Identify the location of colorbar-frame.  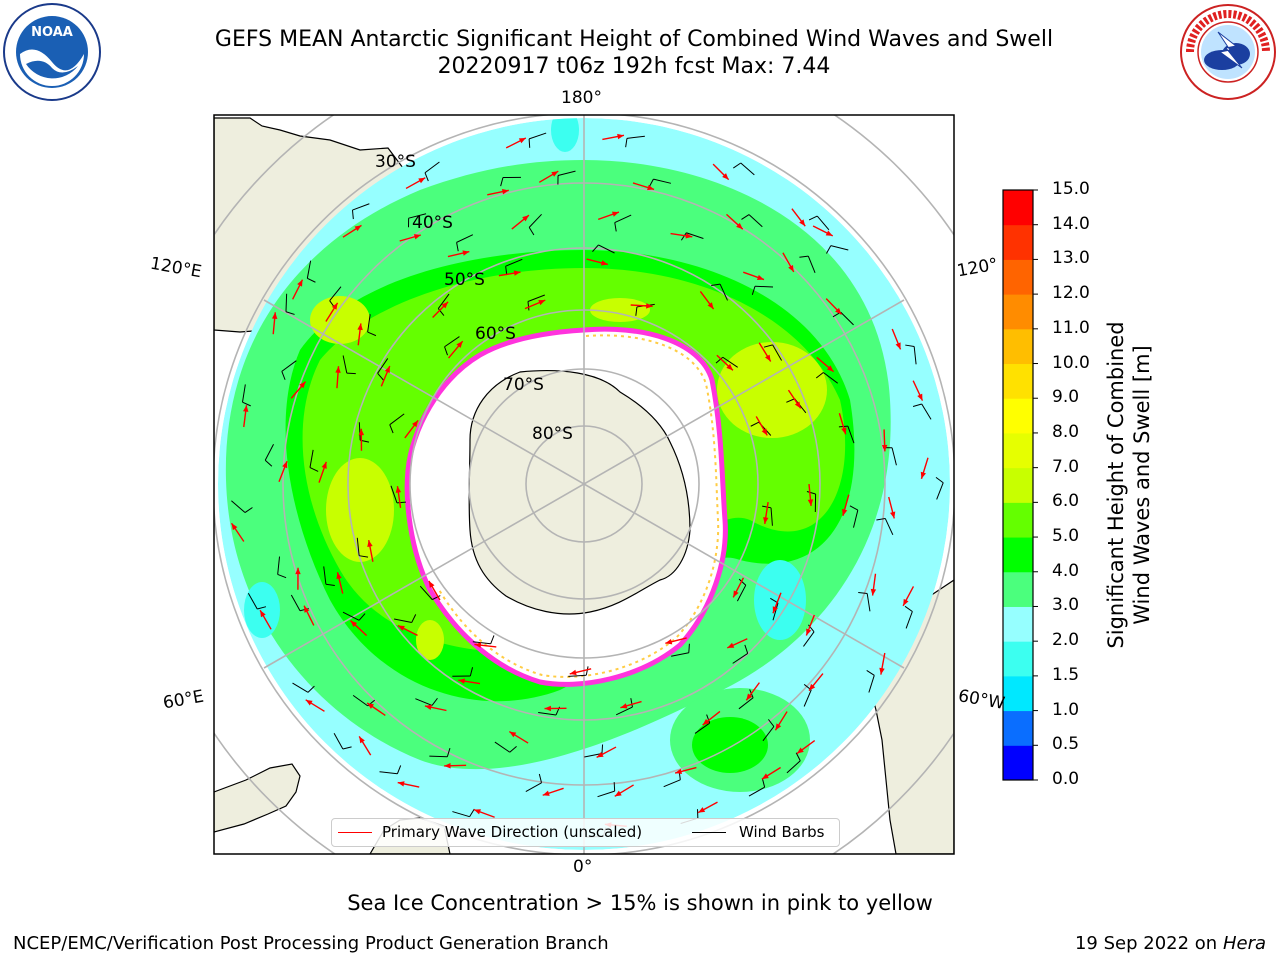
(1018, 485).